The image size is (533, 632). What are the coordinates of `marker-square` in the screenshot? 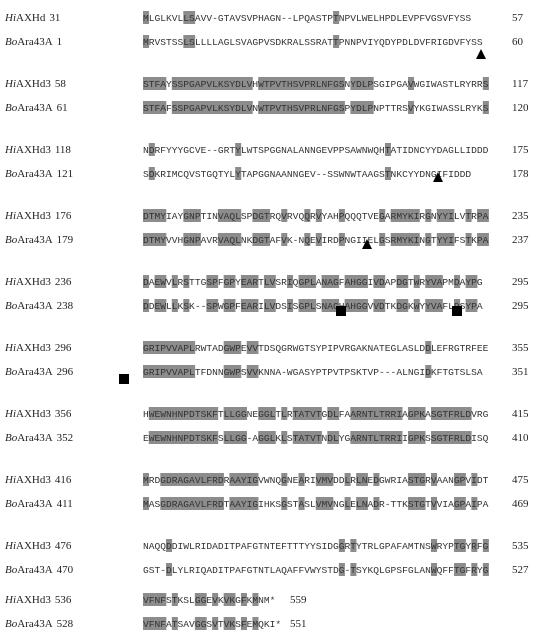 It's located at (124, 379).